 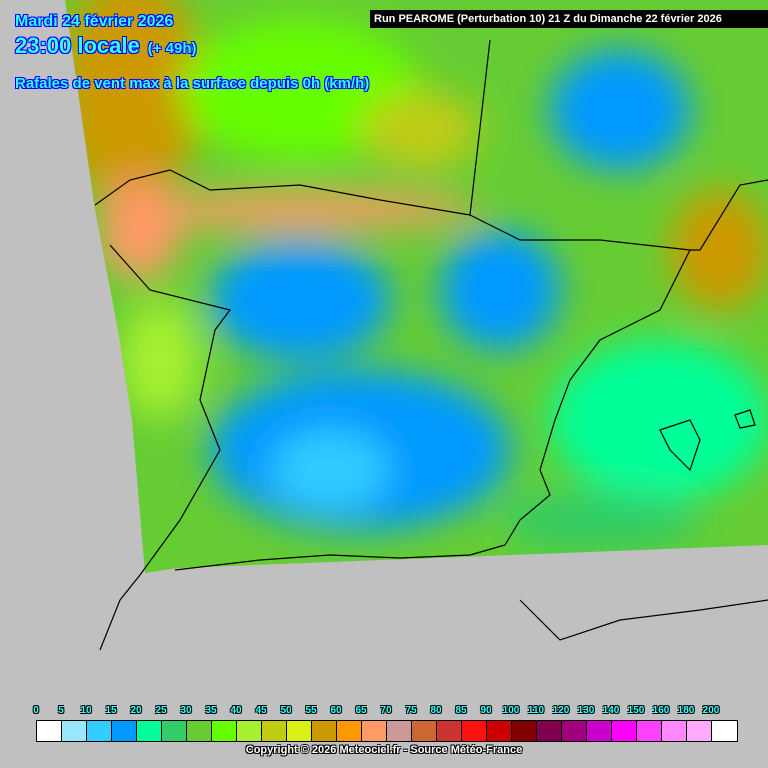 I want to click on forecast-offset: (+ 49h), so click(x=172, y=48).